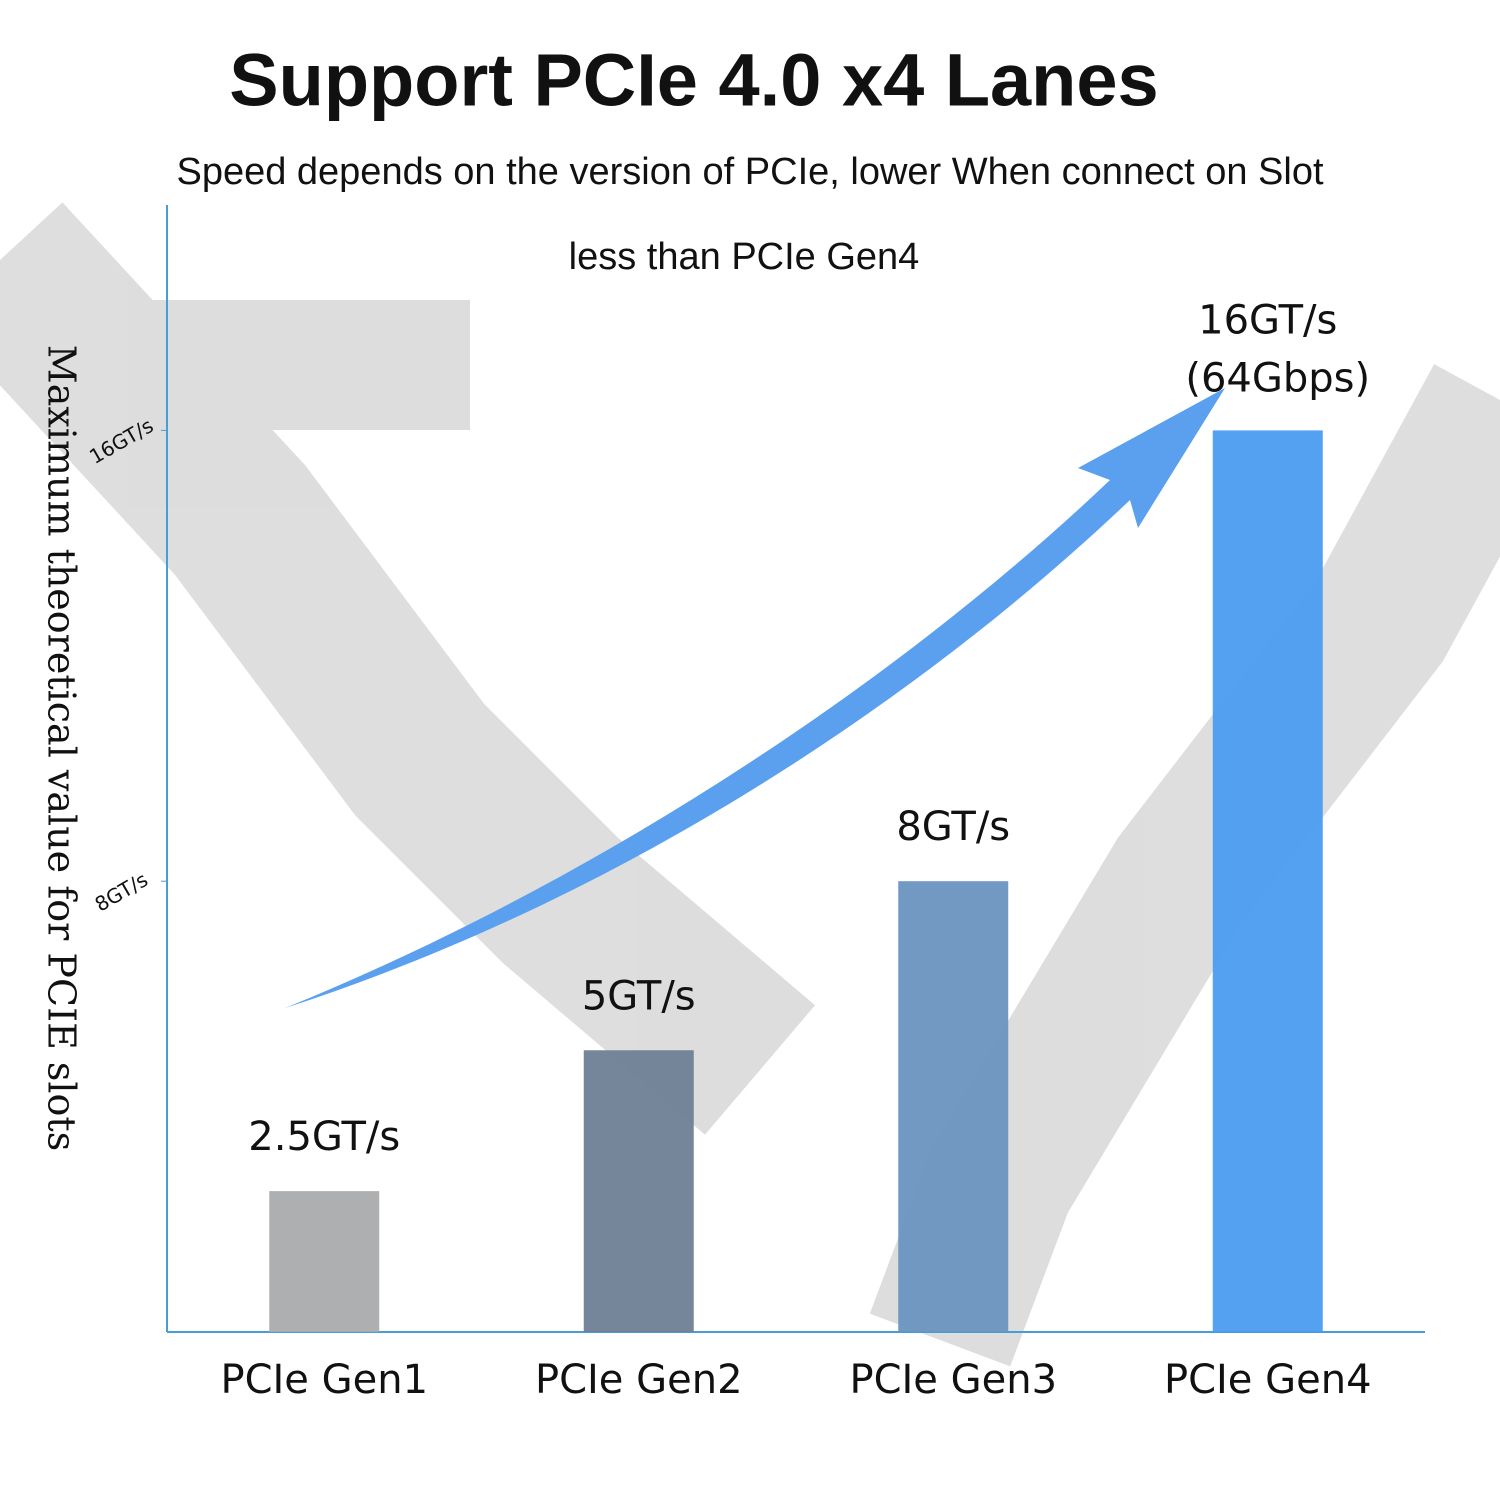  What do you see at coordinates (693, 80) in the screenshot?
I see `chart-title: Support PCIe 4.0 x4 Lanes` at bounding box center [693, 80].